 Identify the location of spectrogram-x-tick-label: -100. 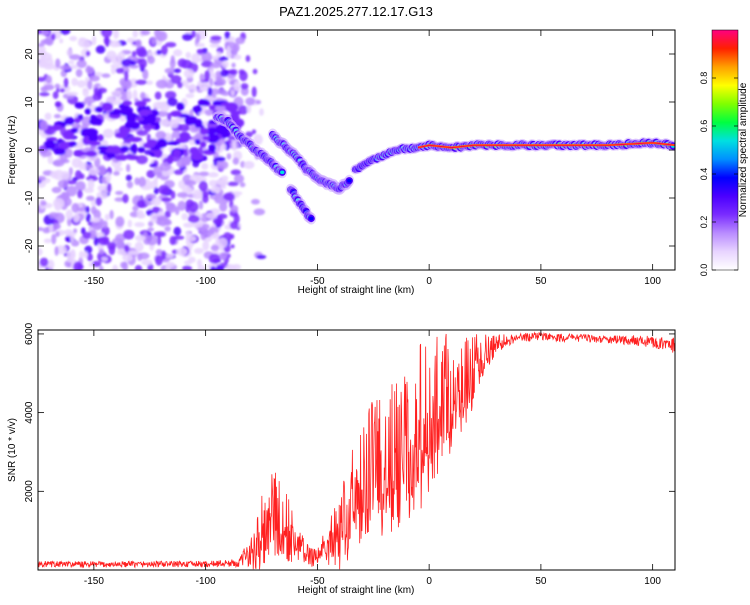
(206, 281).